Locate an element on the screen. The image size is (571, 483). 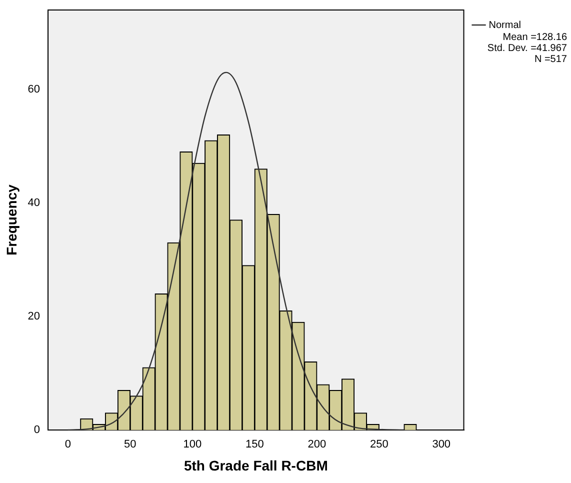
legend-label: Normal is located at coordinates (505, 25).